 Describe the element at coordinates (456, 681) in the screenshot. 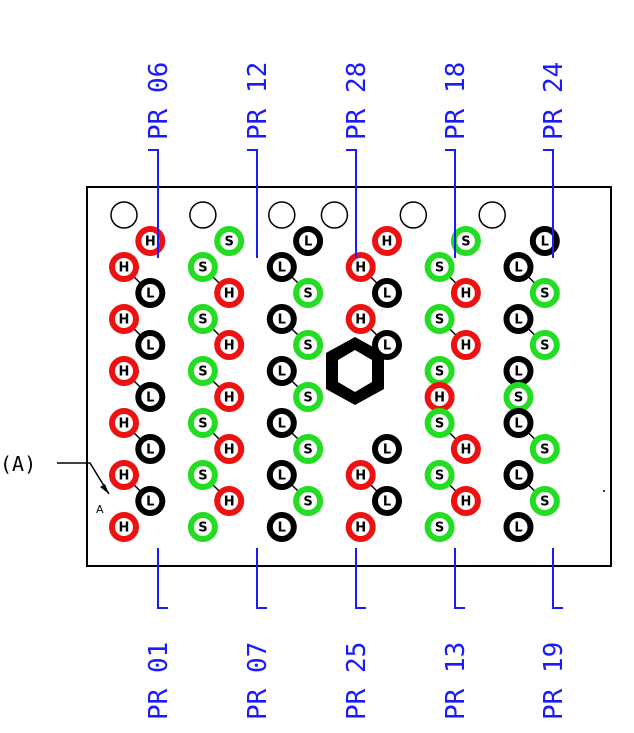

I see `bottom-label: PR 13` at that location.